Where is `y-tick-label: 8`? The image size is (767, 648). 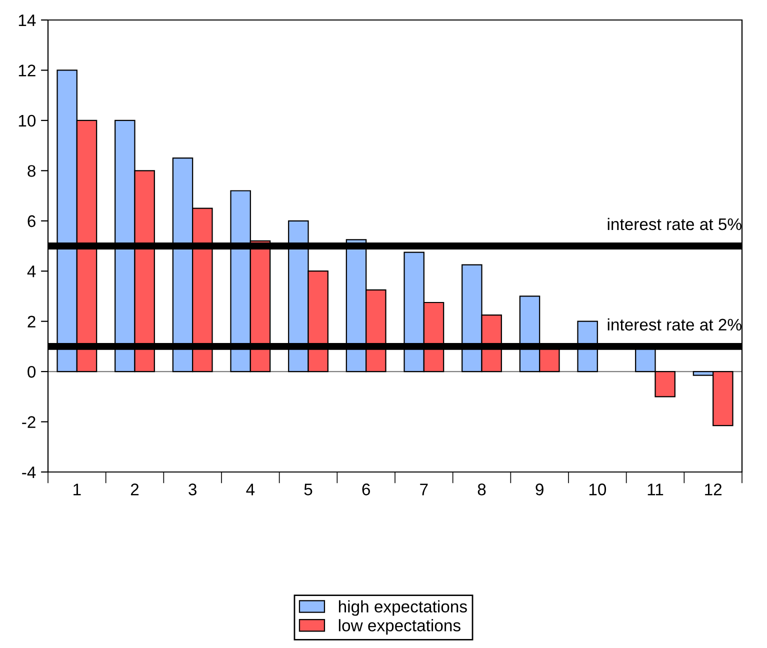
y-tick-label: 8 is located at coordinates (32, 171).